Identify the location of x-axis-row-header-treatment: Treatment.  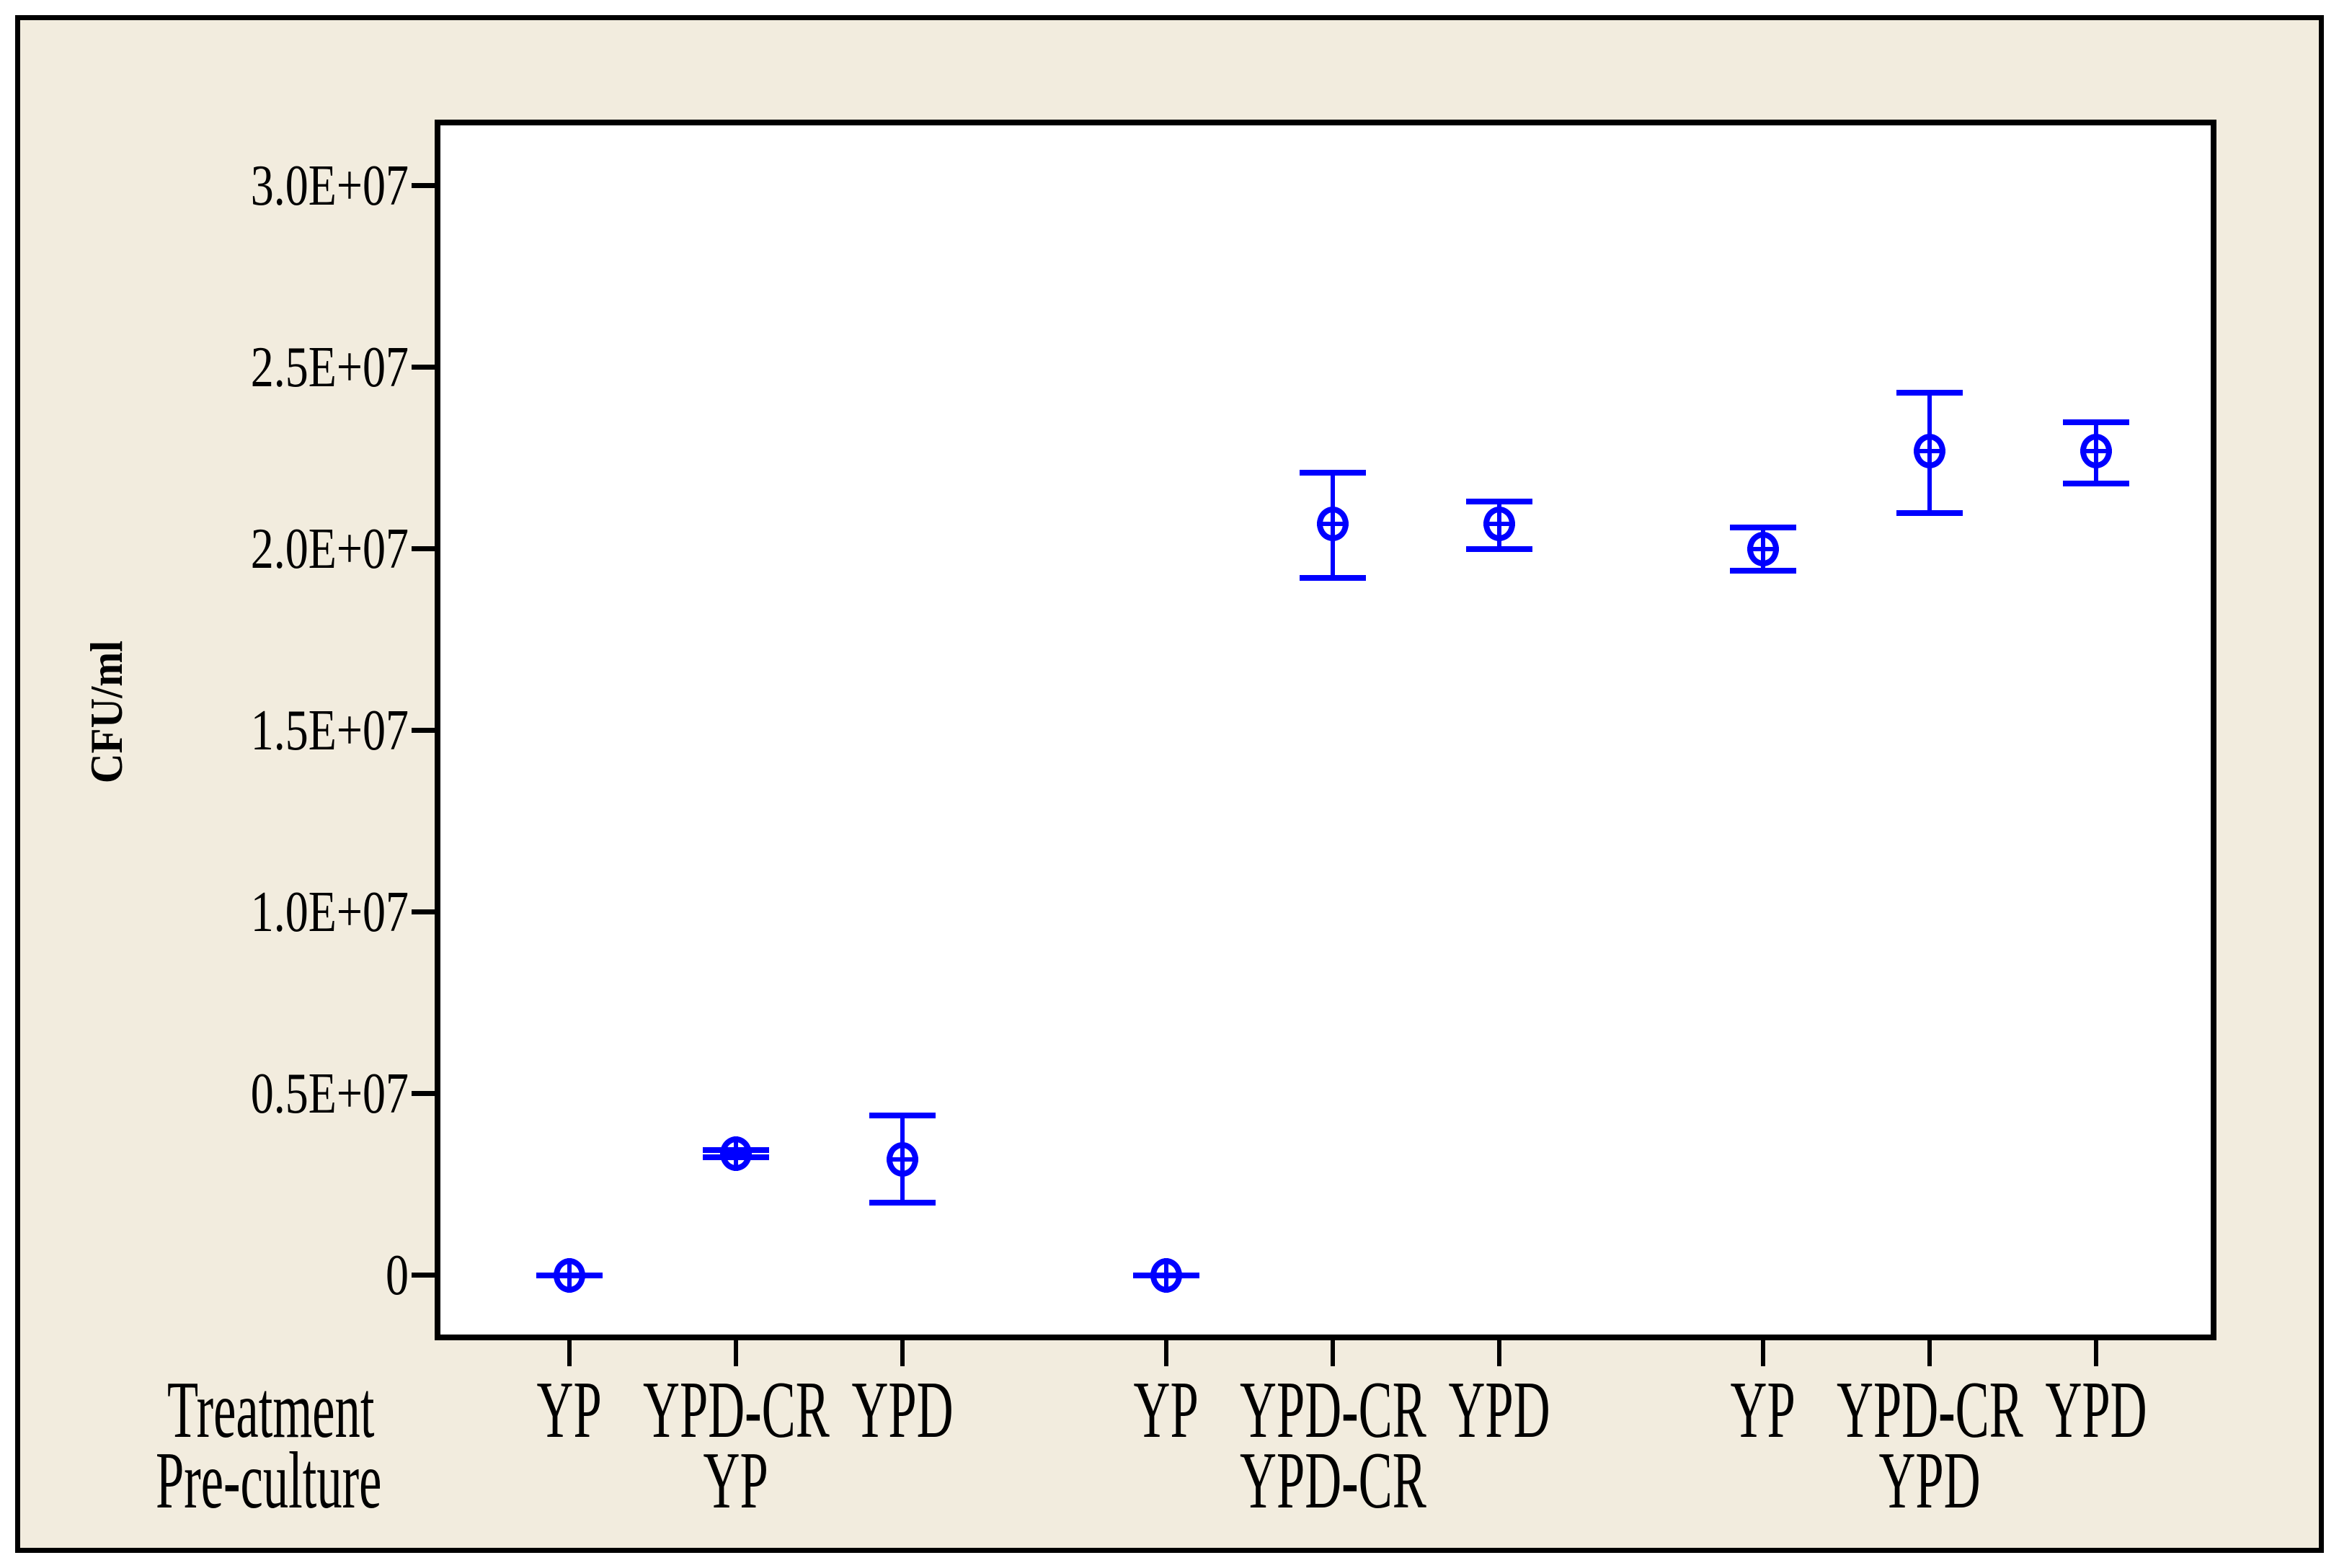
(271, 1410).